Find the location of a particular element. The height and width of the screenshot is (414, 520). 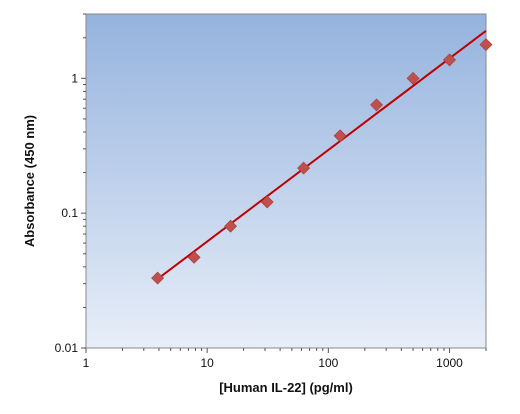

y-tick-label: 1 is located at coordinates (74, 78).